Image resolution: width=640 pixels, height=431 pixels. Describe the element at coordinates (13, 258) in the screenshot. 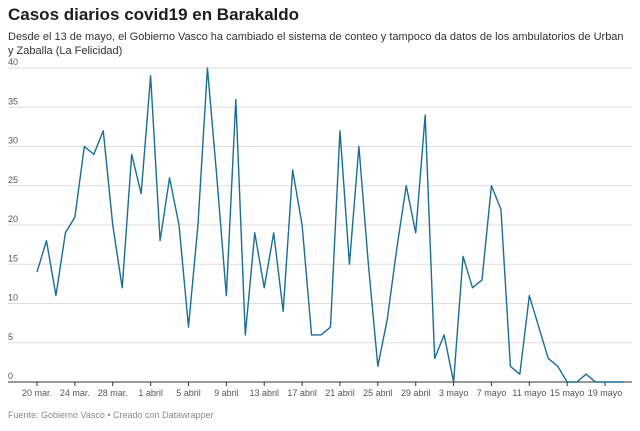

I see `y-tick-label: 15` at that location.